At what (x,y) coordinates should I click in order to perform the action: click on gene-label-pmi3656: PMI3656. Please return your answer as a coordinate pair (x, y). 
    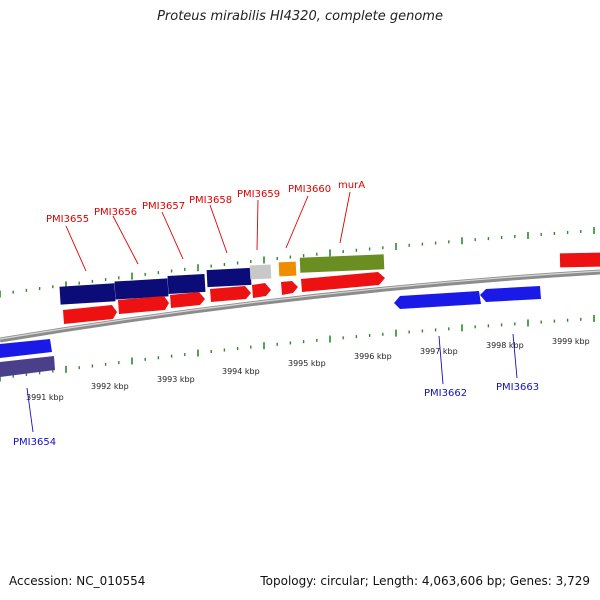
    Looking at the image, I should click on (115, 212).